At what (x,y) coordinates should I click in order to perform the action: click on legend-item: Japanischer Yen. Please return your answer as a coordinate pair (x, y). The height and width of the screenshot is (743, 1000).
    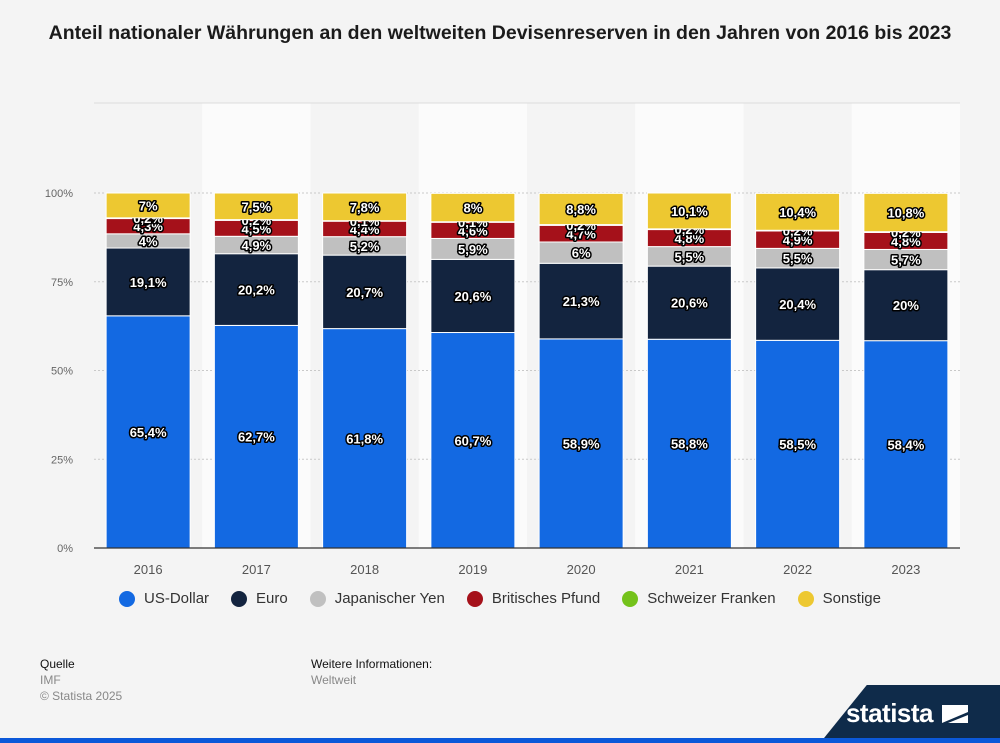
    Looking at the image, I should click on (377, 598).